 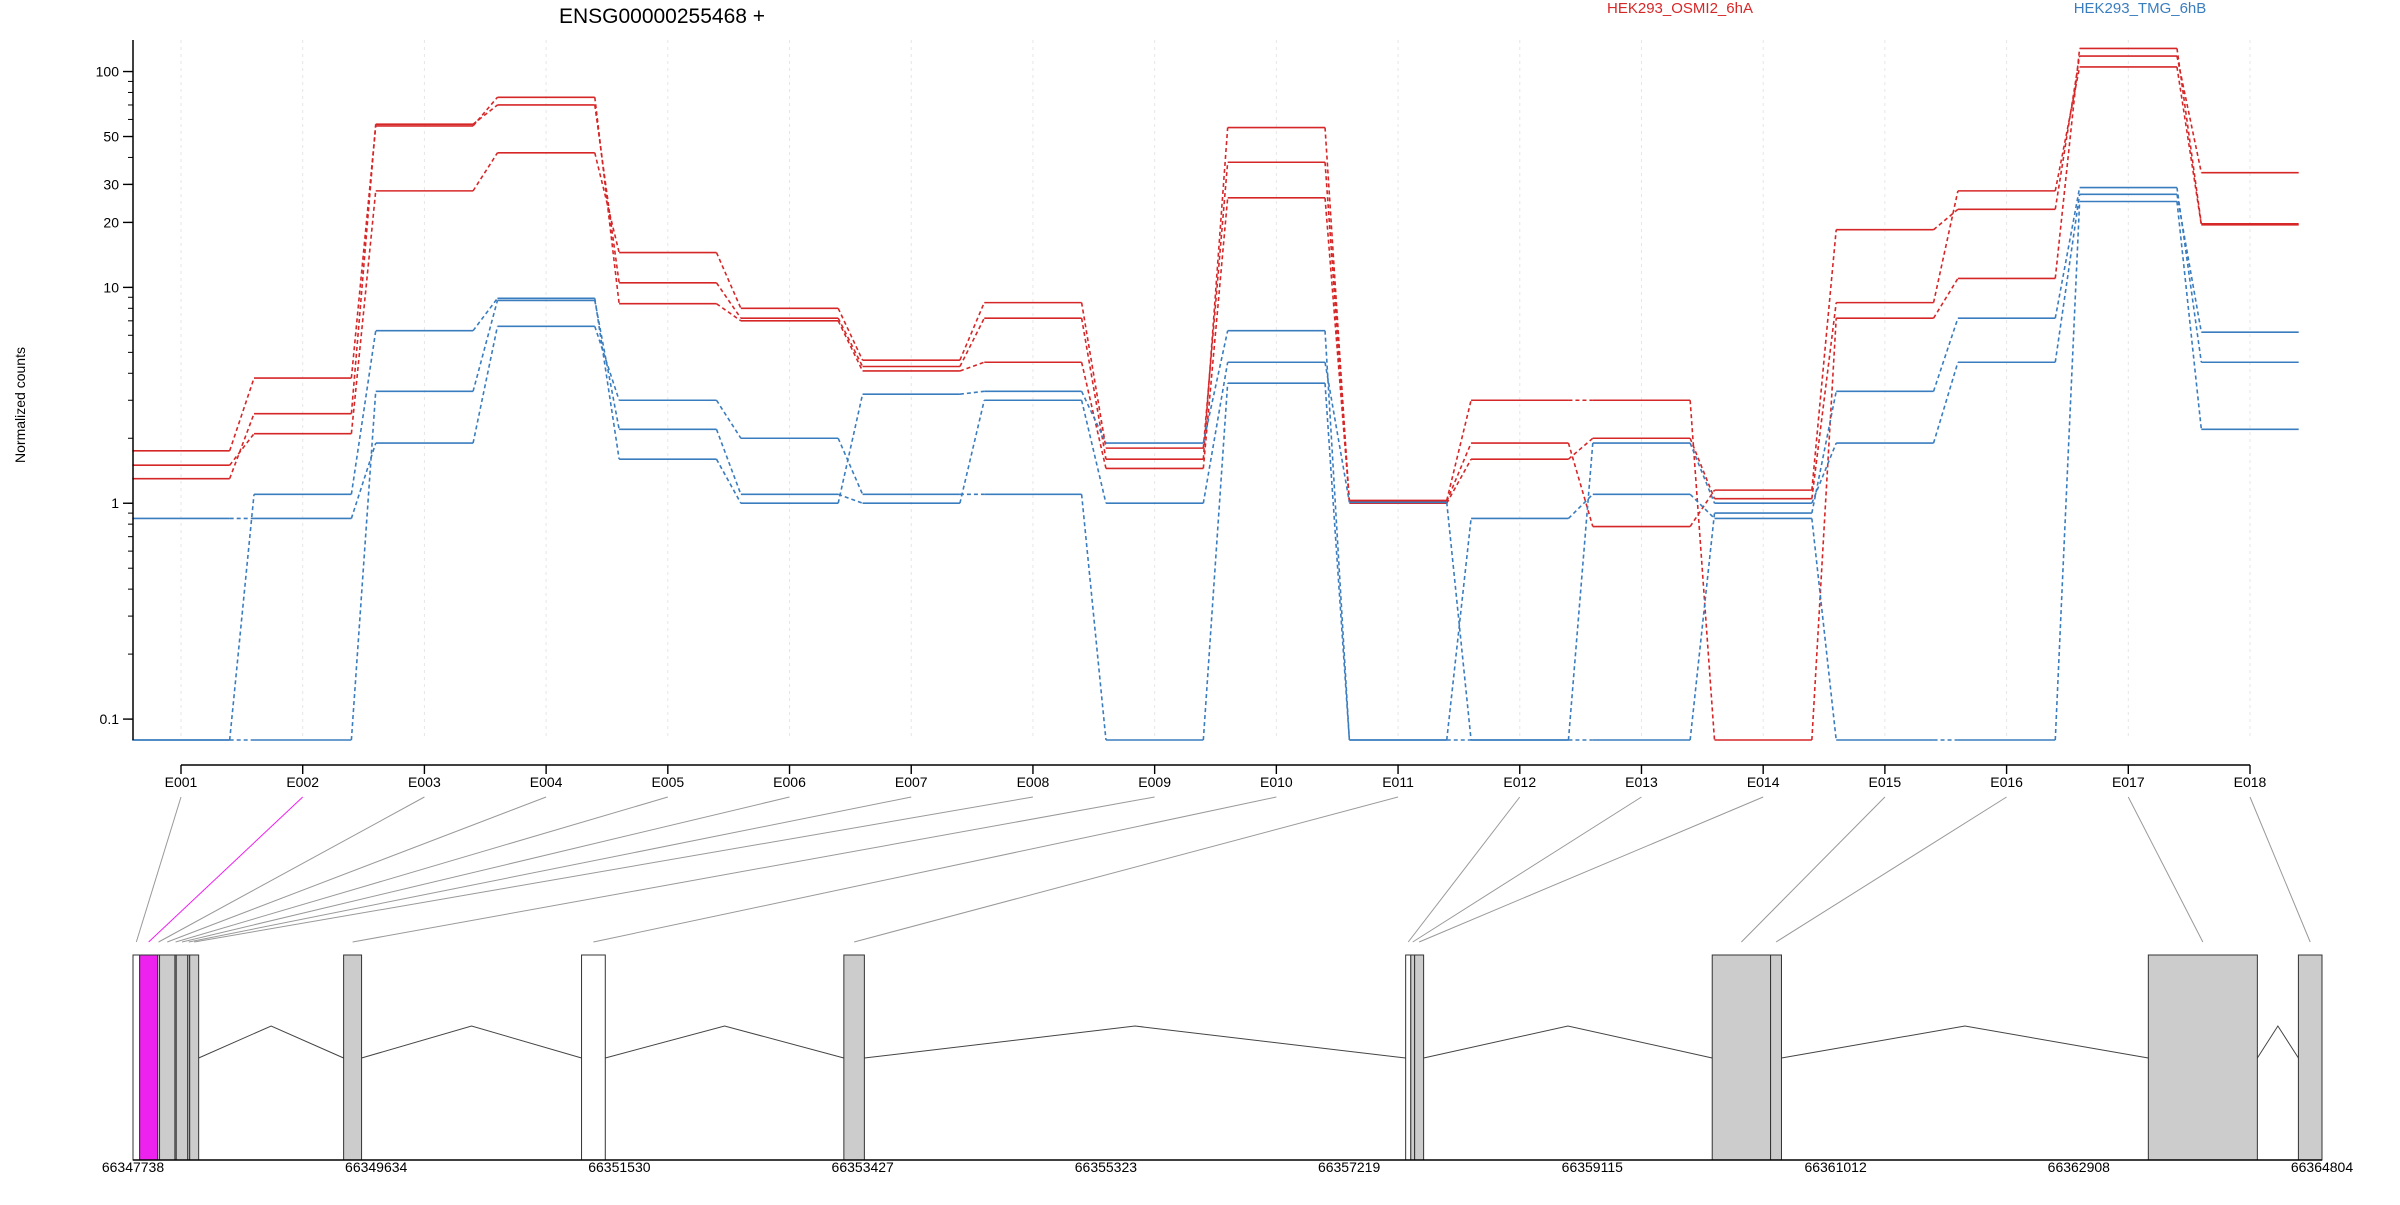 I want to click on x-tick-label-e003: E003, so click(x=424, y=782).